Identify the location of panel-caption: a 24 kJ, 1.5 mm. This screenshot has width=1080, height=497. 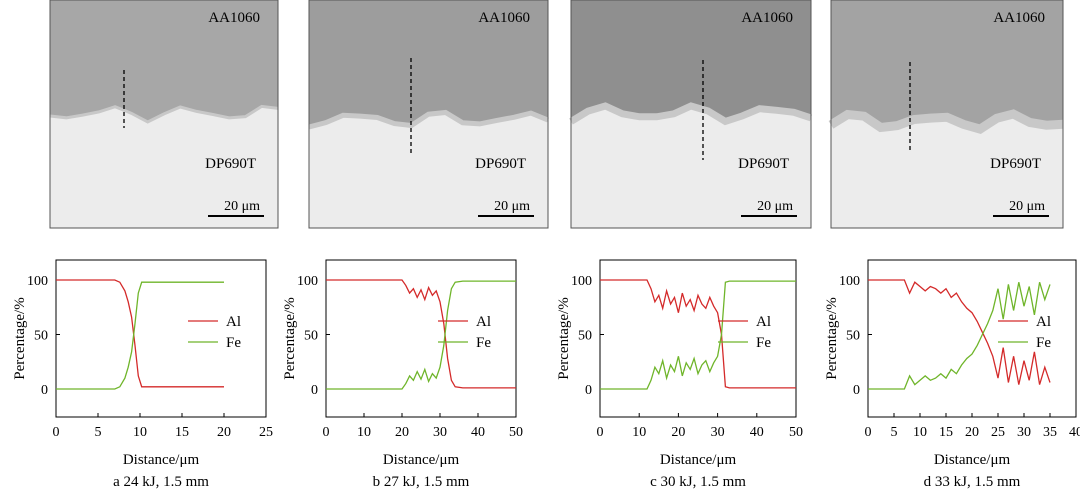
(161, 482).